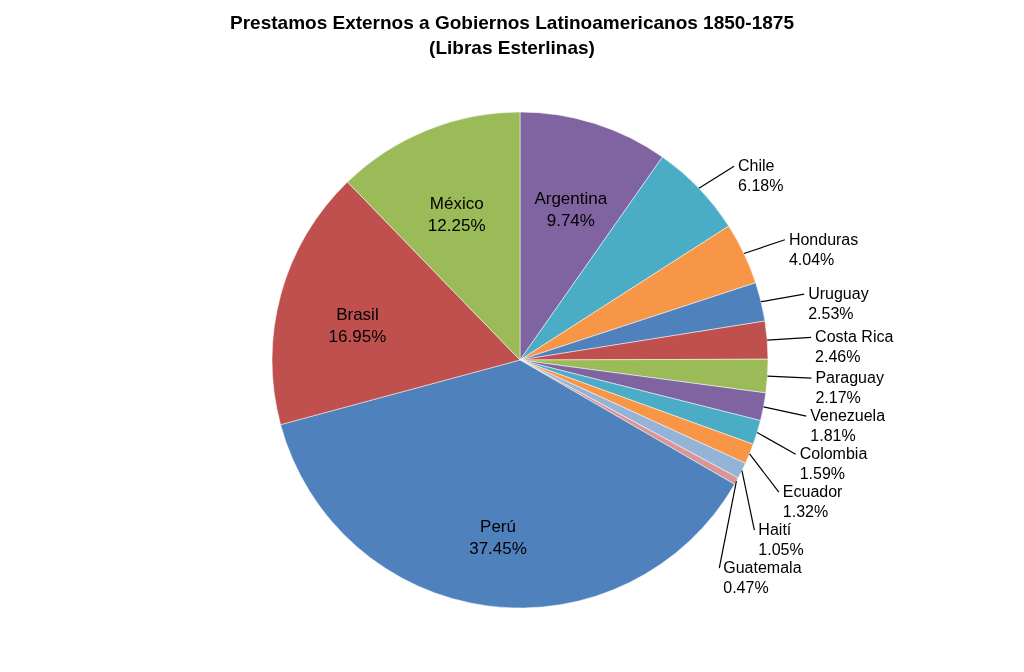  What do you see at coordinates (833, 454) in the screenshot?
I see `slice-label: Colombia` at bounding box center [833, 454].